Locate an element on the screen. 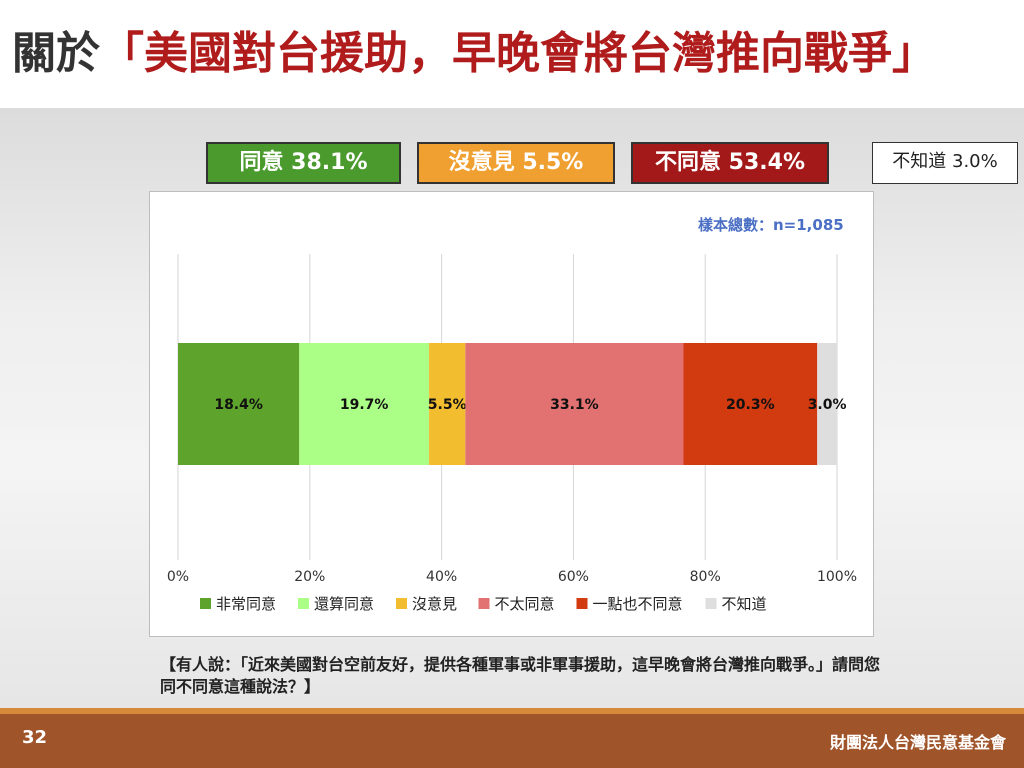 This screenshot has height=768, width=1024. page-title-quote: 「美國對台援助，早晚會將台灣推向戰爭」 is located at coordinates (518, 53).